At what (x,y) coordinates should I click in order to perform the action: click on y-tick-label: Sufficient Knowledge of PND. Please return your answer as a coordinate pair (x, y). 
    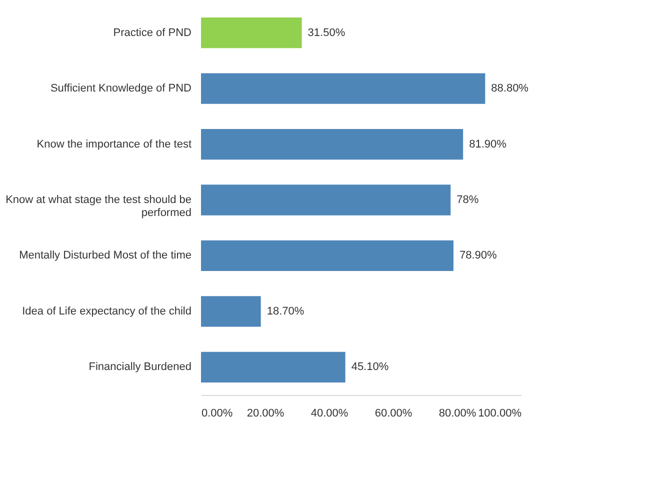
    Looking at the image, I should click on (121, 88).